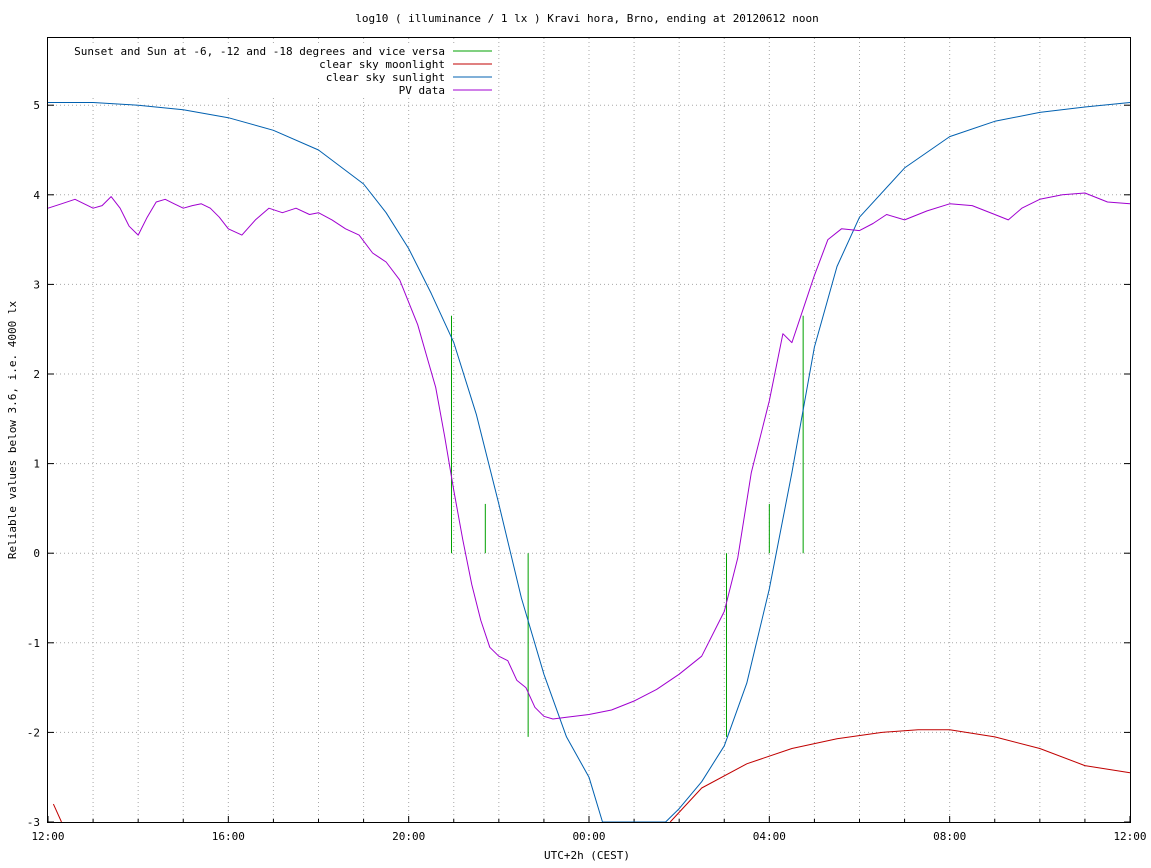  Describe the element at coordinates (36, 195) in the screenshot. I see `y-tick-label: 4` at that location.